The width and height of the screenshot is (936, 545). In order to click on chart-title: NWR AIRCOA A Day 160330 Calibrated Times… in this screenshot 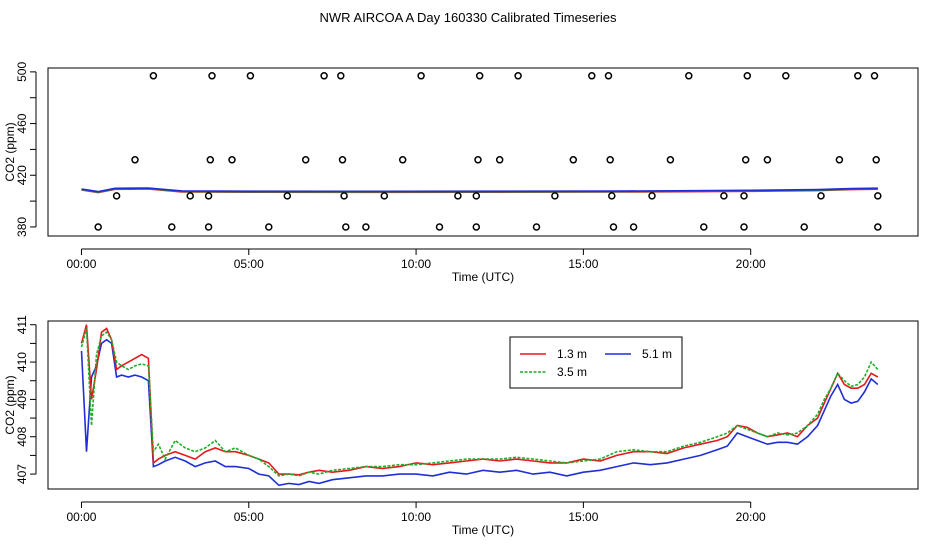, I will do `click(468, 17)`.